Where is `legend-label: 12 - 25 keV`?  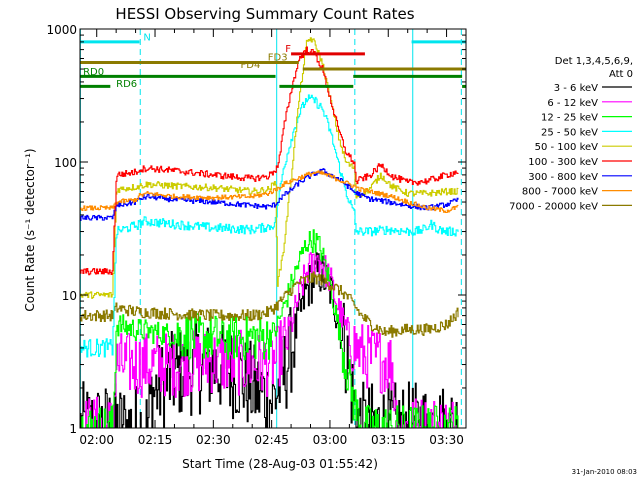 legend-label: 12 - 25 keV is located at coordinates (569, 118).